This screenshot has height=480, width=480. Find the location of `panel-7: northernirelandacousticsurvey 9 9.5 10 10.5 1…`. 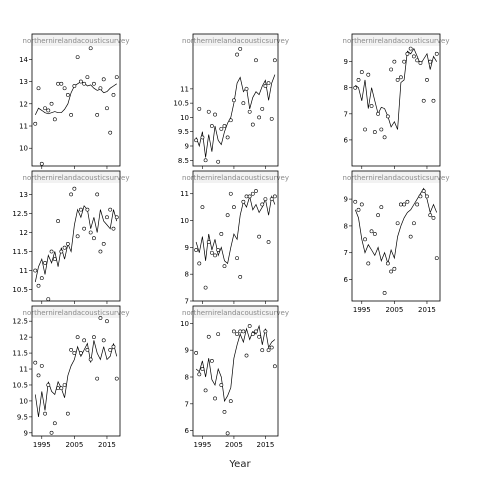

panel-7: northernirelandacousticsurvey 9 9.5 10 10.5 1… is located at coordinates (70, 377).